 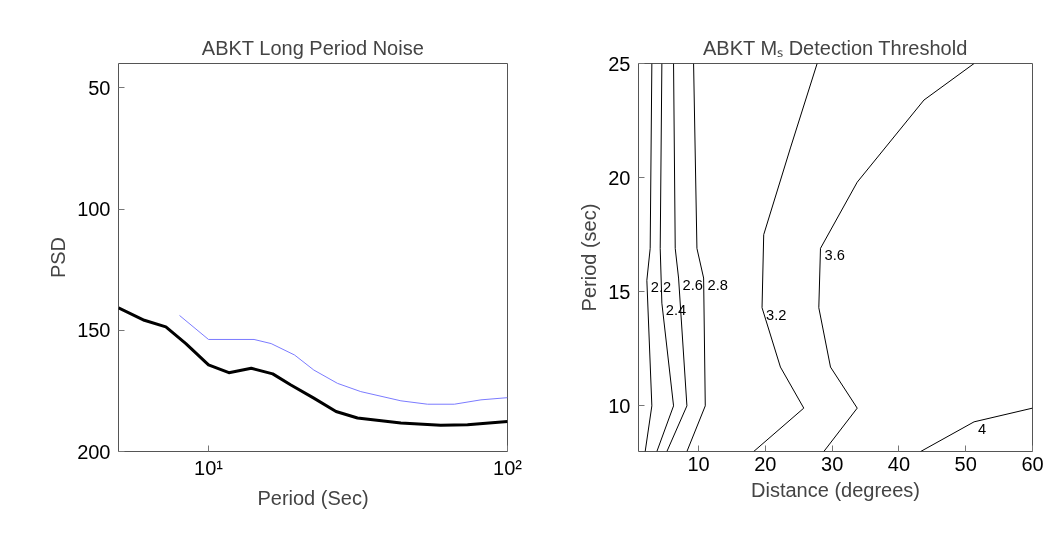 What do you see at coordinates (619, 405) in the screenshot?
I see `y-tick-label: 10` at bounding box center [619, 405].